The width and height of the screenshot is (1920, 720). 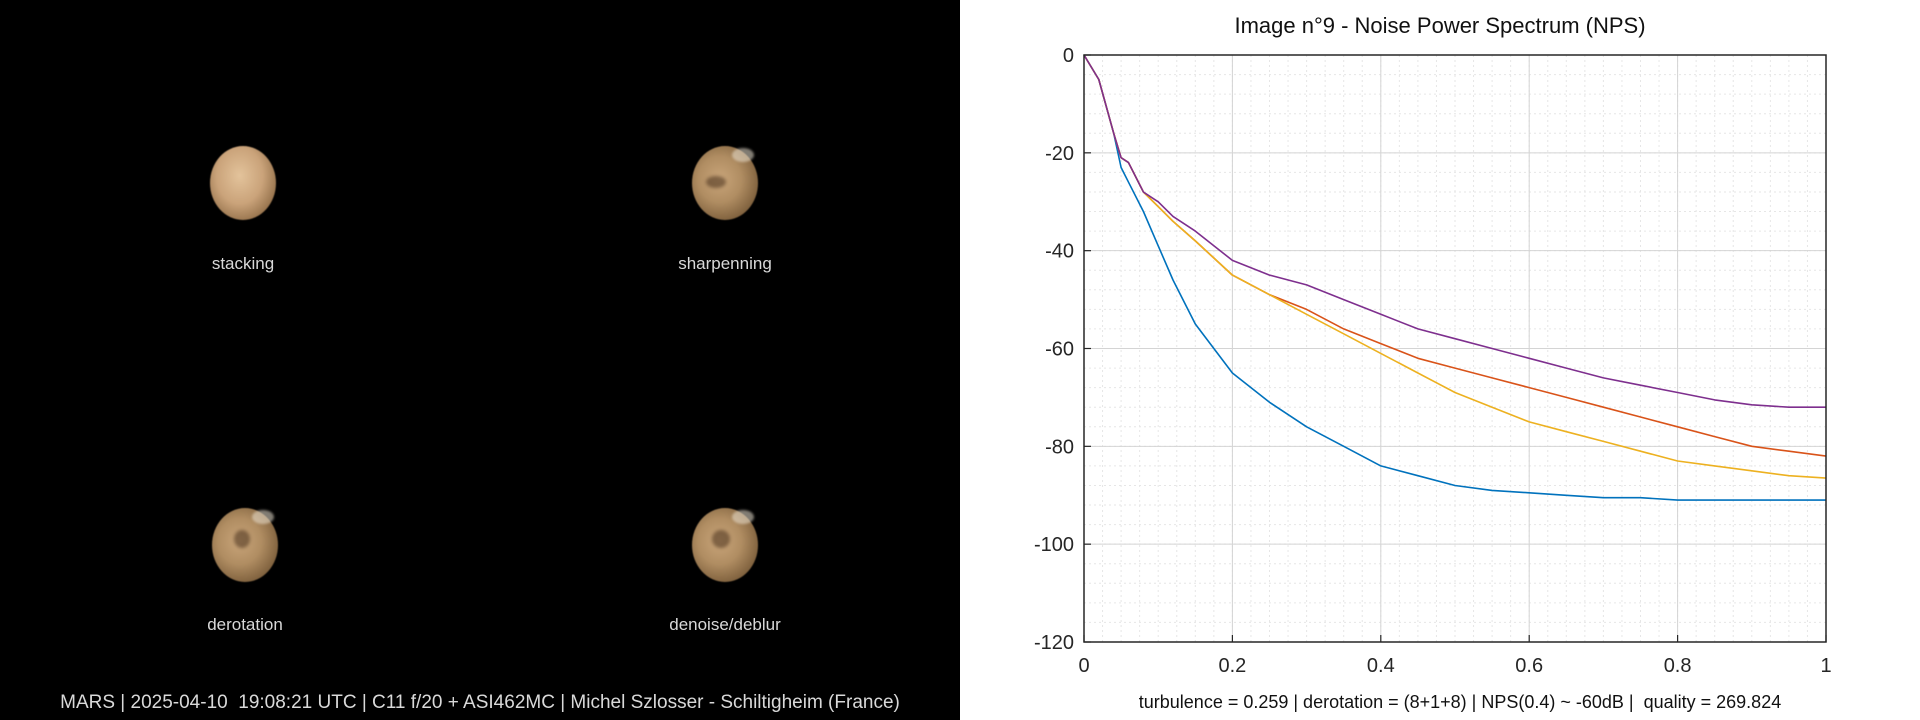 I want to click on panel-label-stacking: stacking, so click(x=243, y=263).